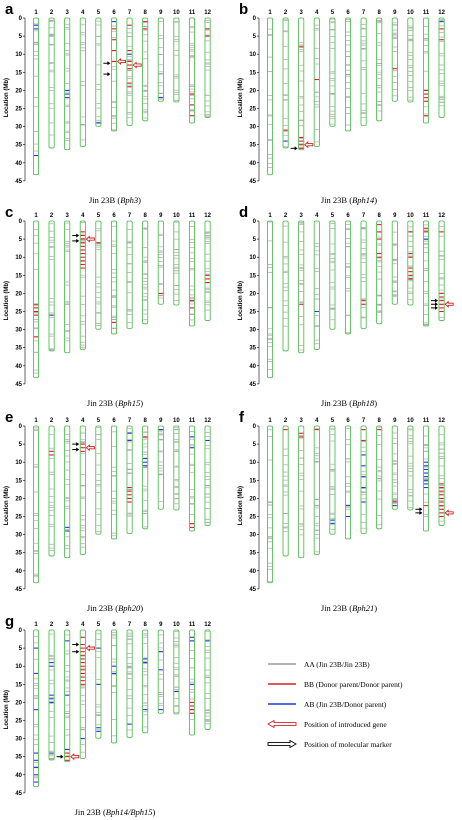  What do you see at coordinates (282, 724) in the screenshot?
I see `legend-gene-arrow` at bounding box center [282, 724].